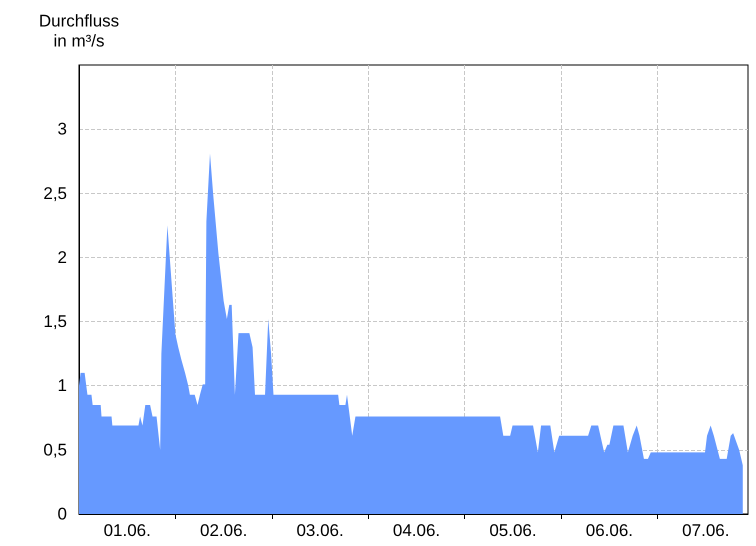  Describe the element at coordinates (320, 530) in the screenshot. I see `x-tick-label: 03.06.` at that location.